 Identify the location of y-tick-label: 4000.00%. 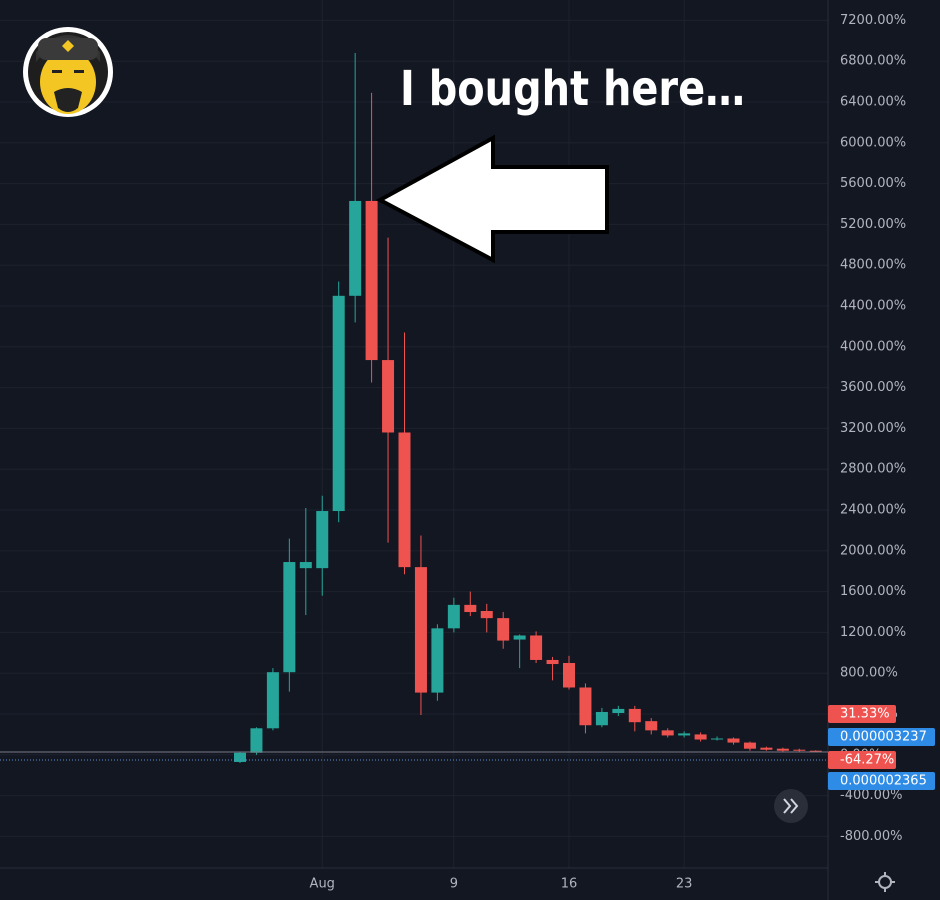
(873, 346).